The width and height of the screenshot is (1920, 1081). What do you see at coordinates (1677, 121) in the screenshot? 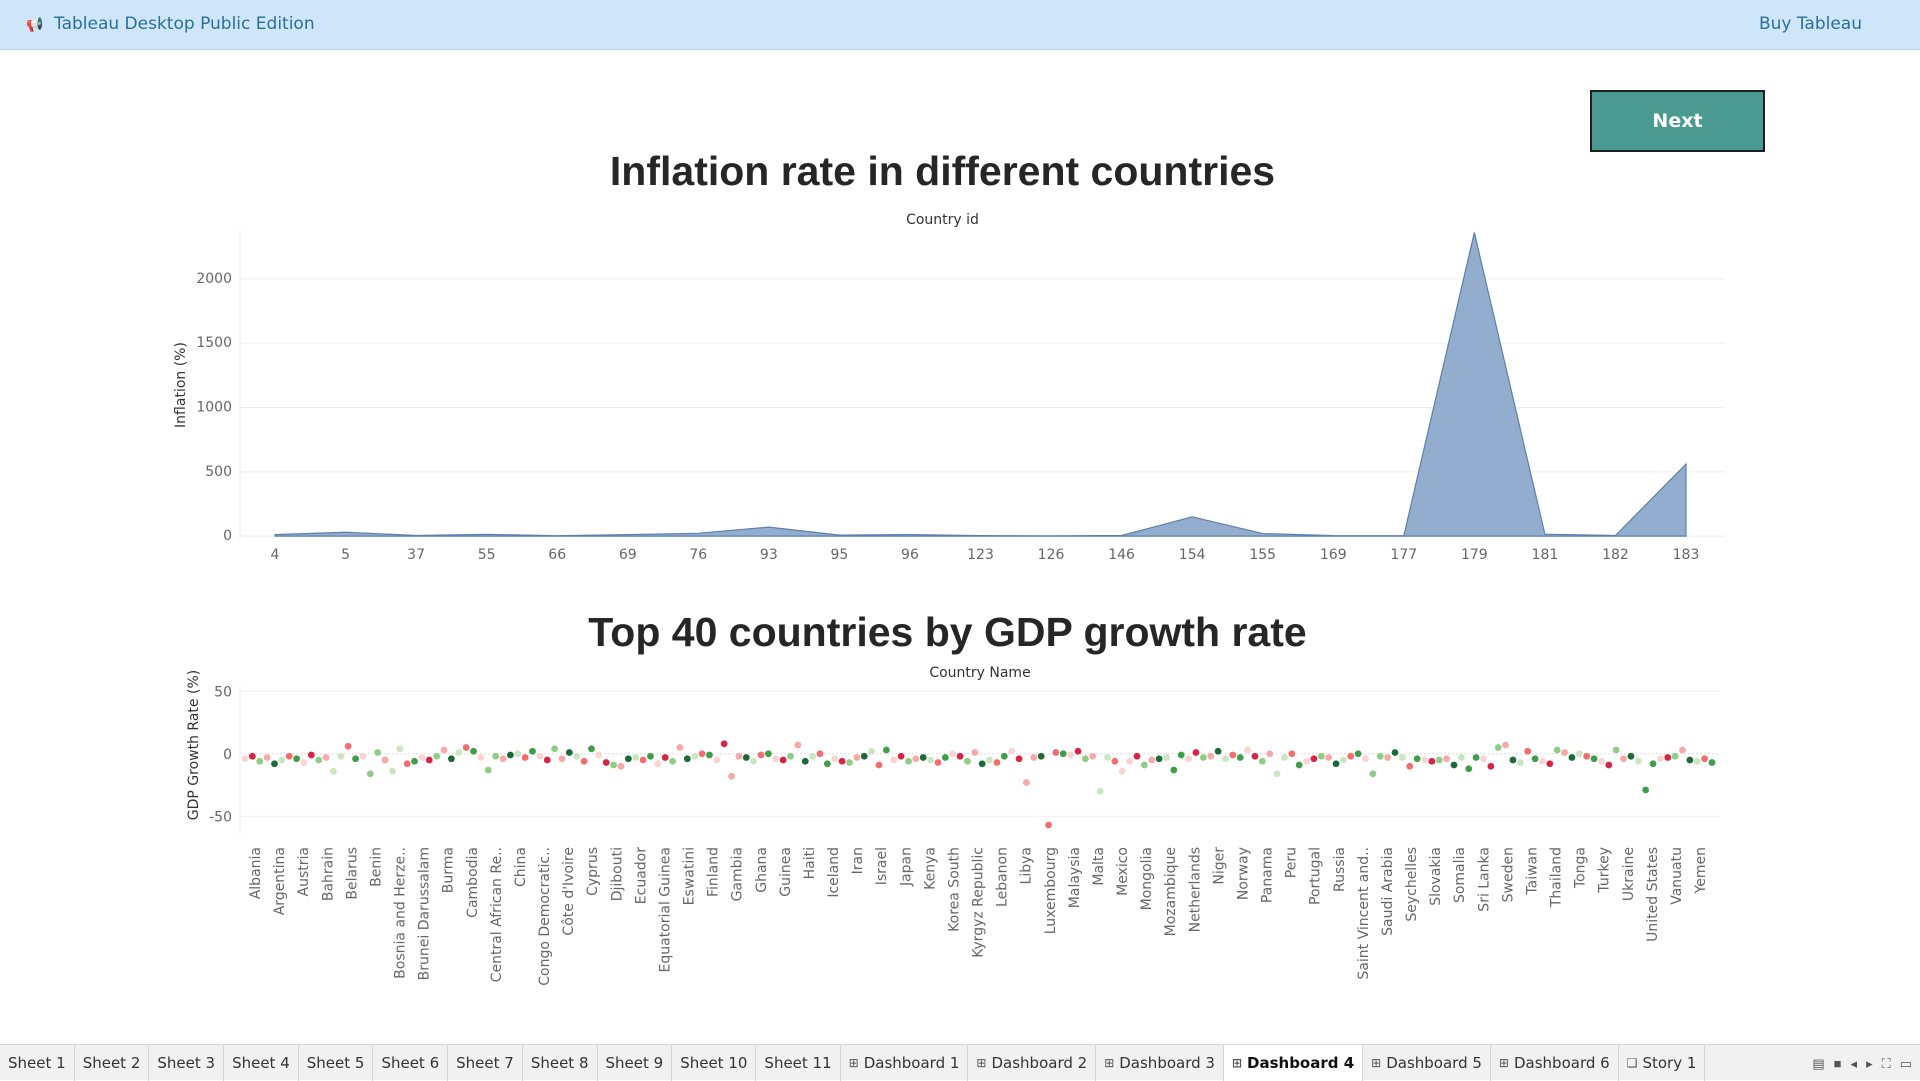
I see `next-button: Next` at bounding box center [1677, 121].